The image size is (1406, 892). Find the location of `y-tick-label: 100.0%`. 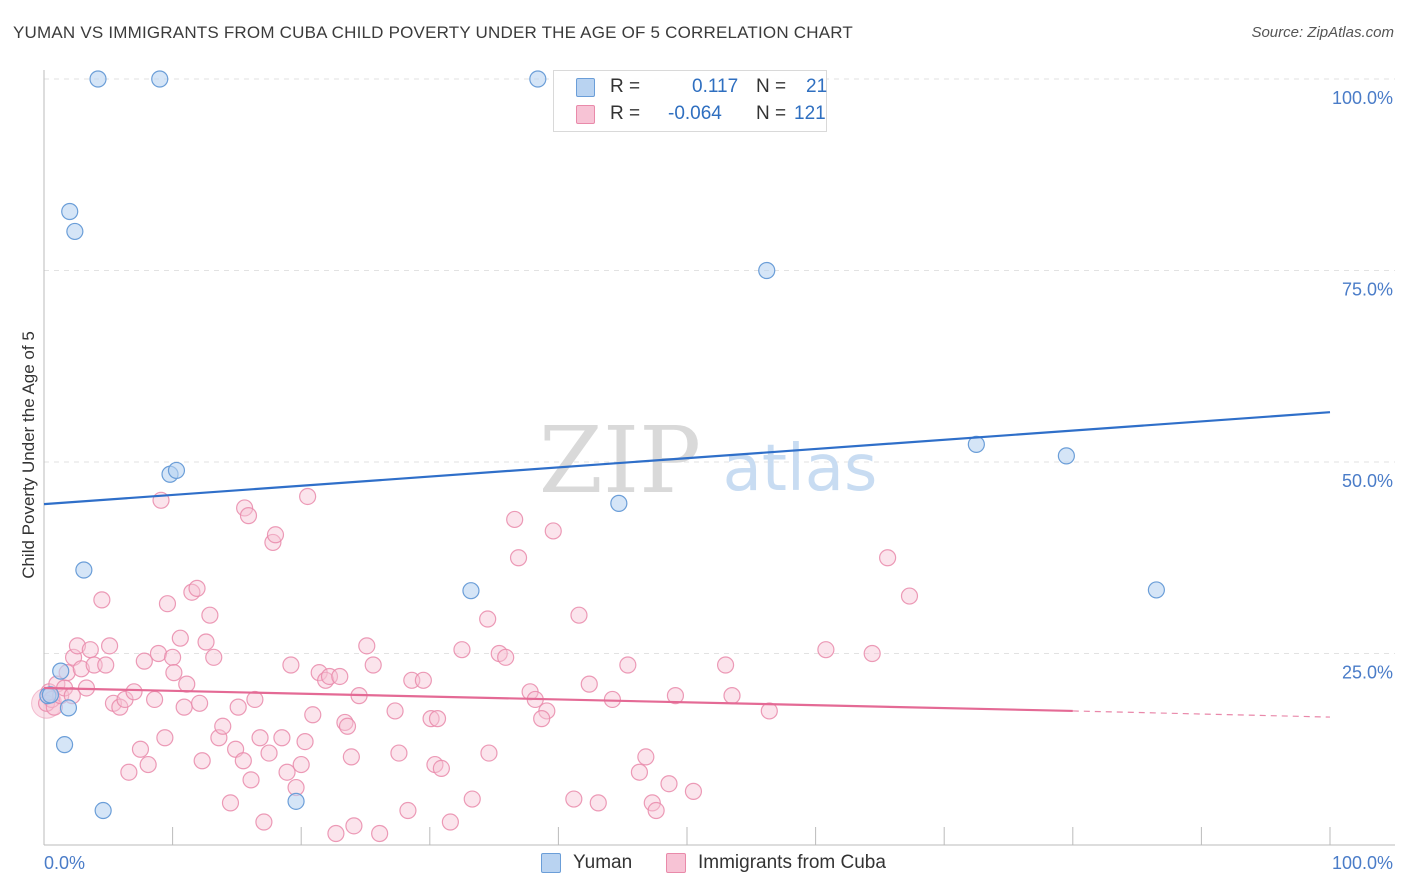

y-tick-label: 100.0% is located at coordinates (1362, 98).